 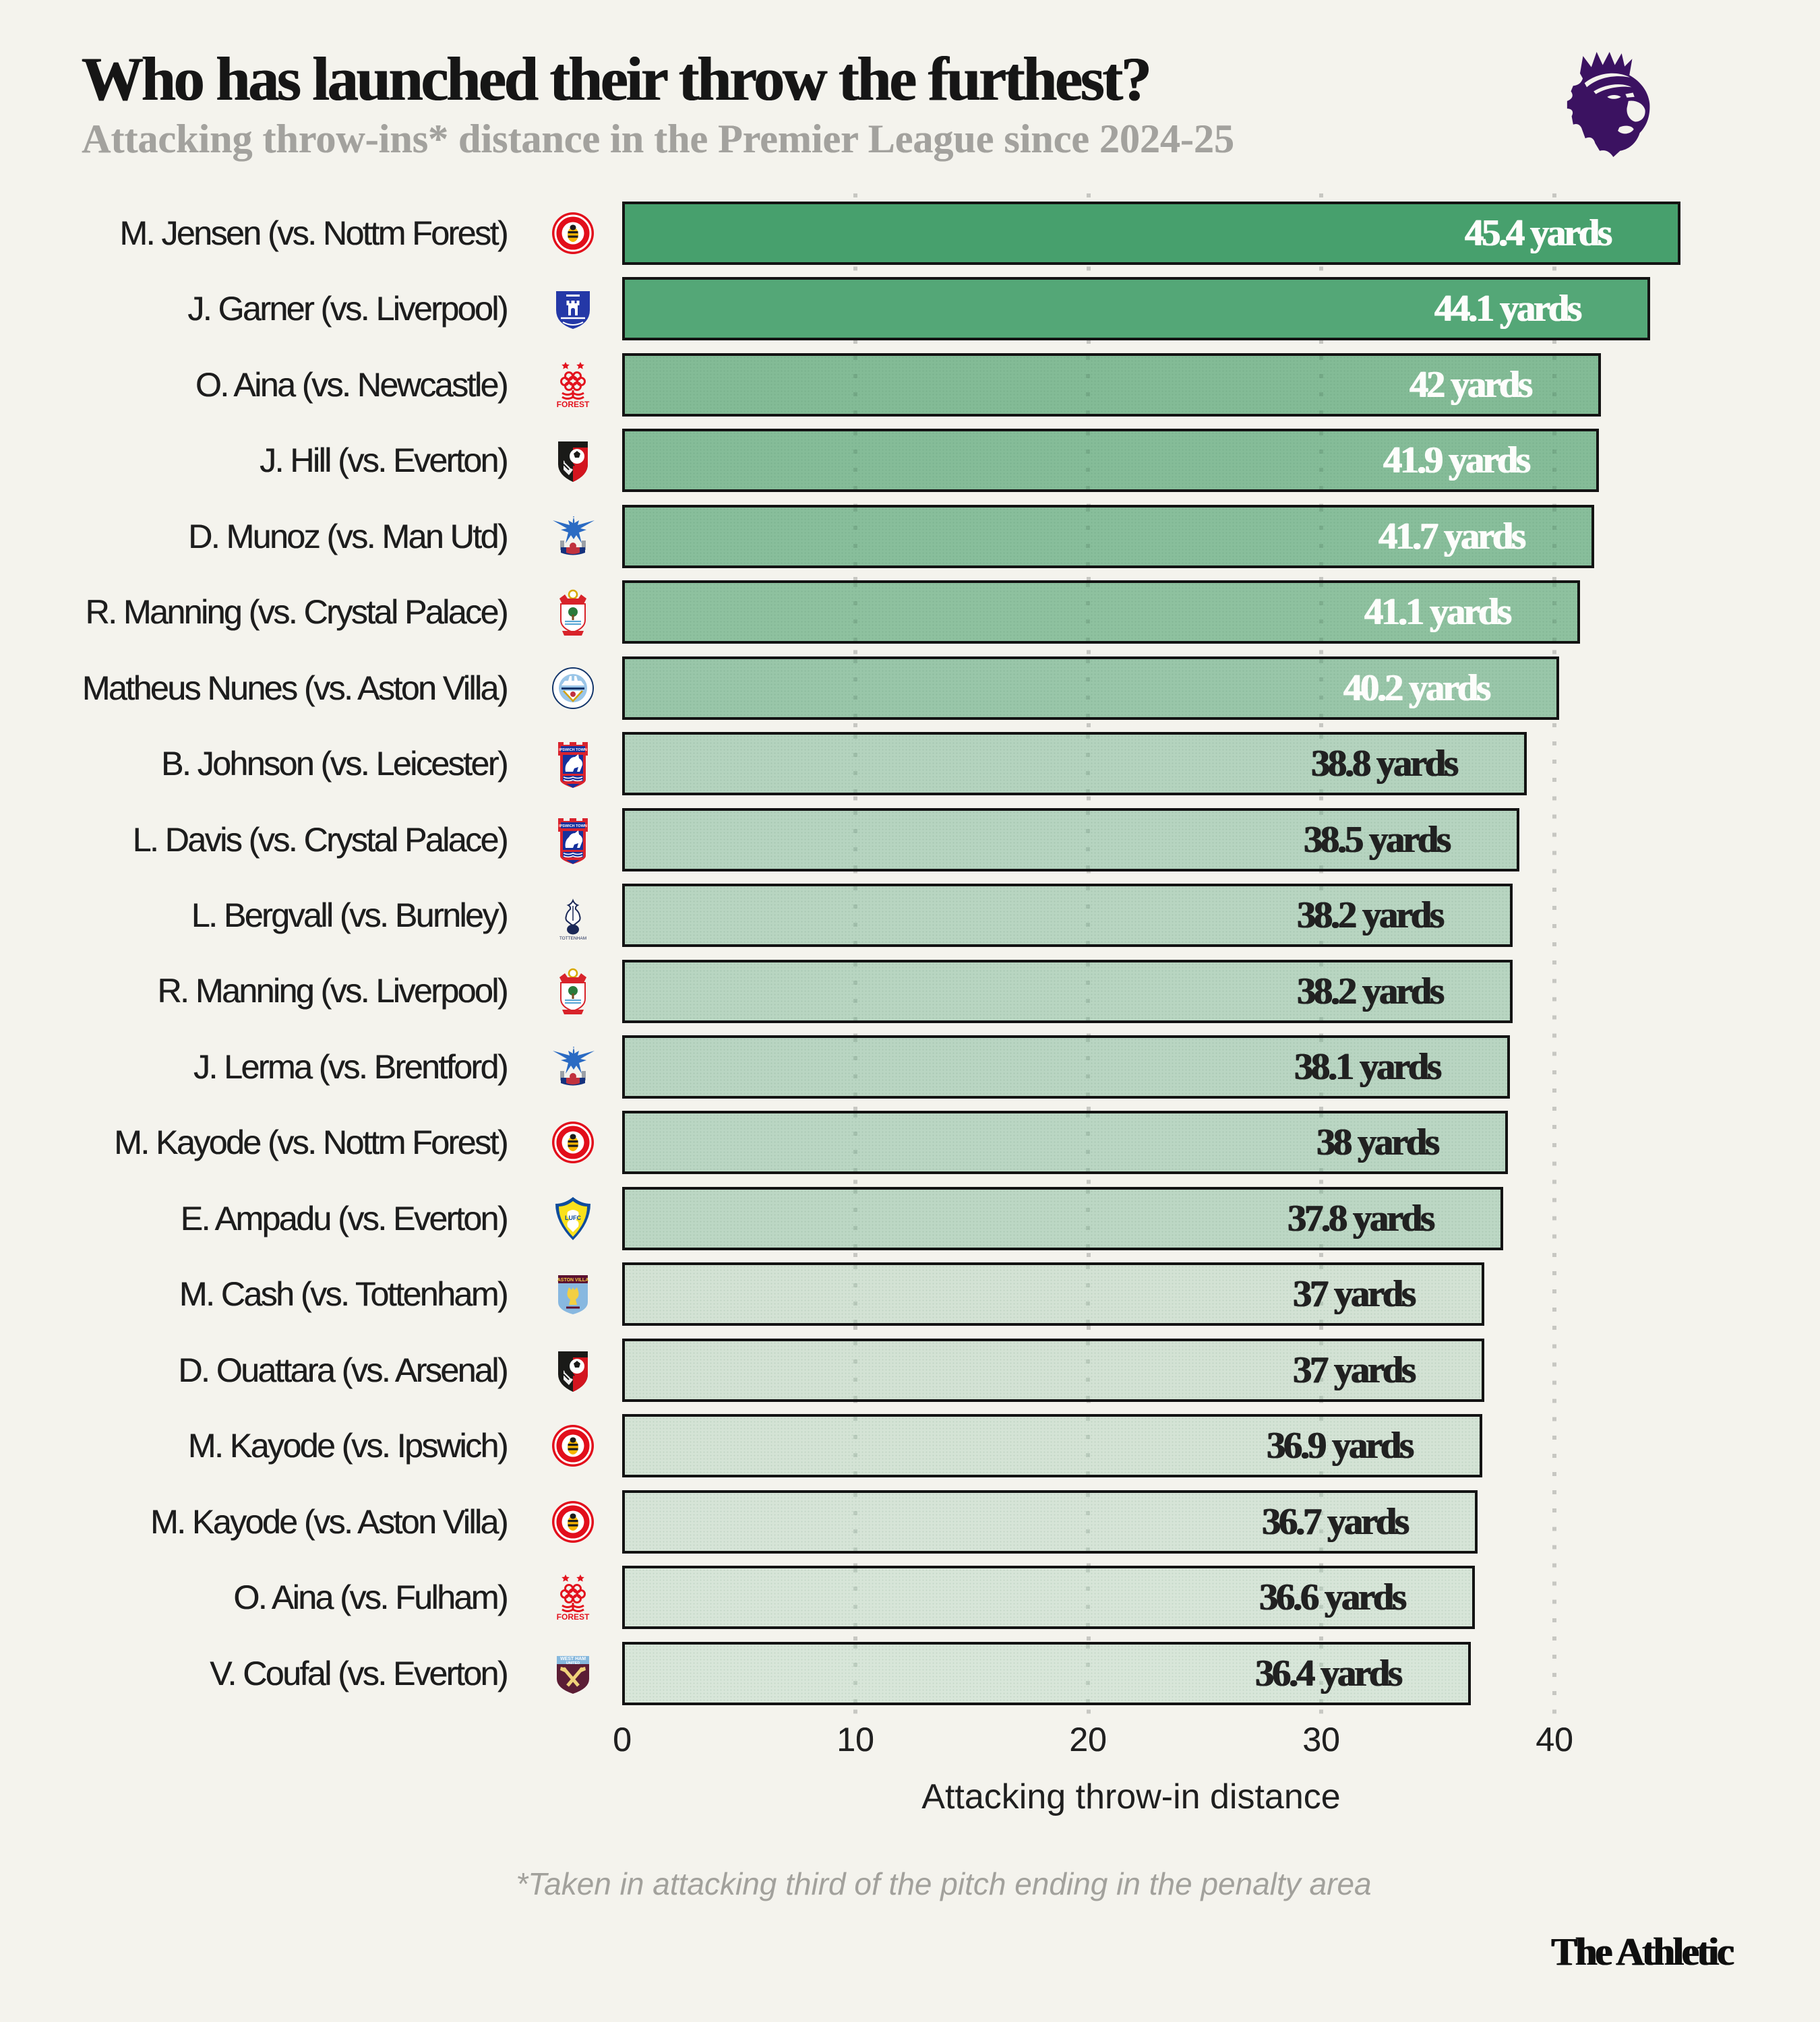 What do you see at coordinates (573, 1218) in the screenshot?
I see `svg-text: LUFC` at bounding box center [573, 1218].